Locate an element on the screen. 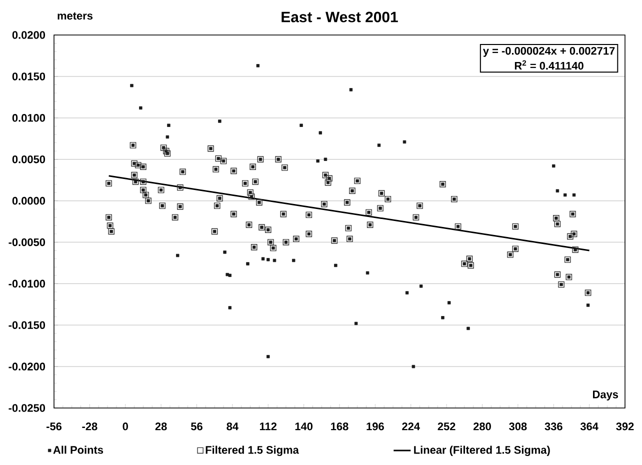 The height and width of the screenshot is (465, 642). x-tick-label: 0 is located at coordinates (125, 426).